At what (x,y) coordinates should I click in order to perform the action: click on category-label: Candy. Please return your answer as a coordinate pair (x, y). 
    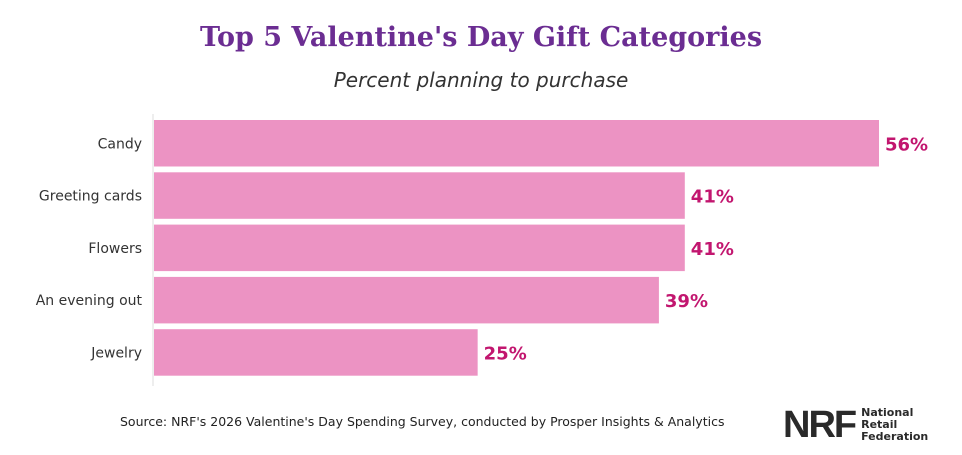
    Looking at the image, I should click on (120, 144).